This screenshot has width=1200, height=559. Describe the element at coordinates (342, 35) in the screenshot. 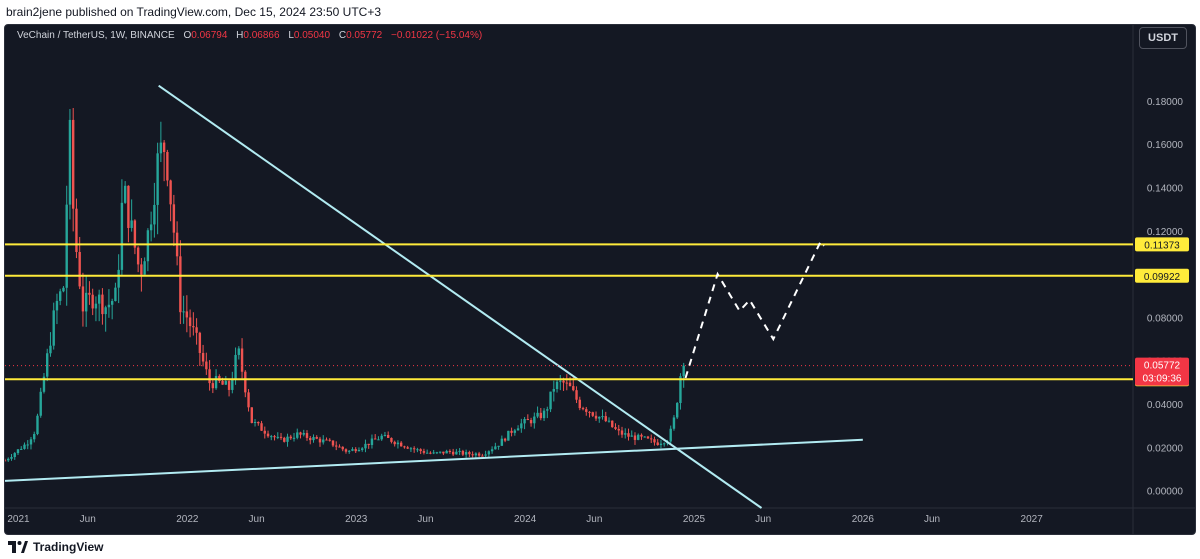

I see `close-label: C` at that location.